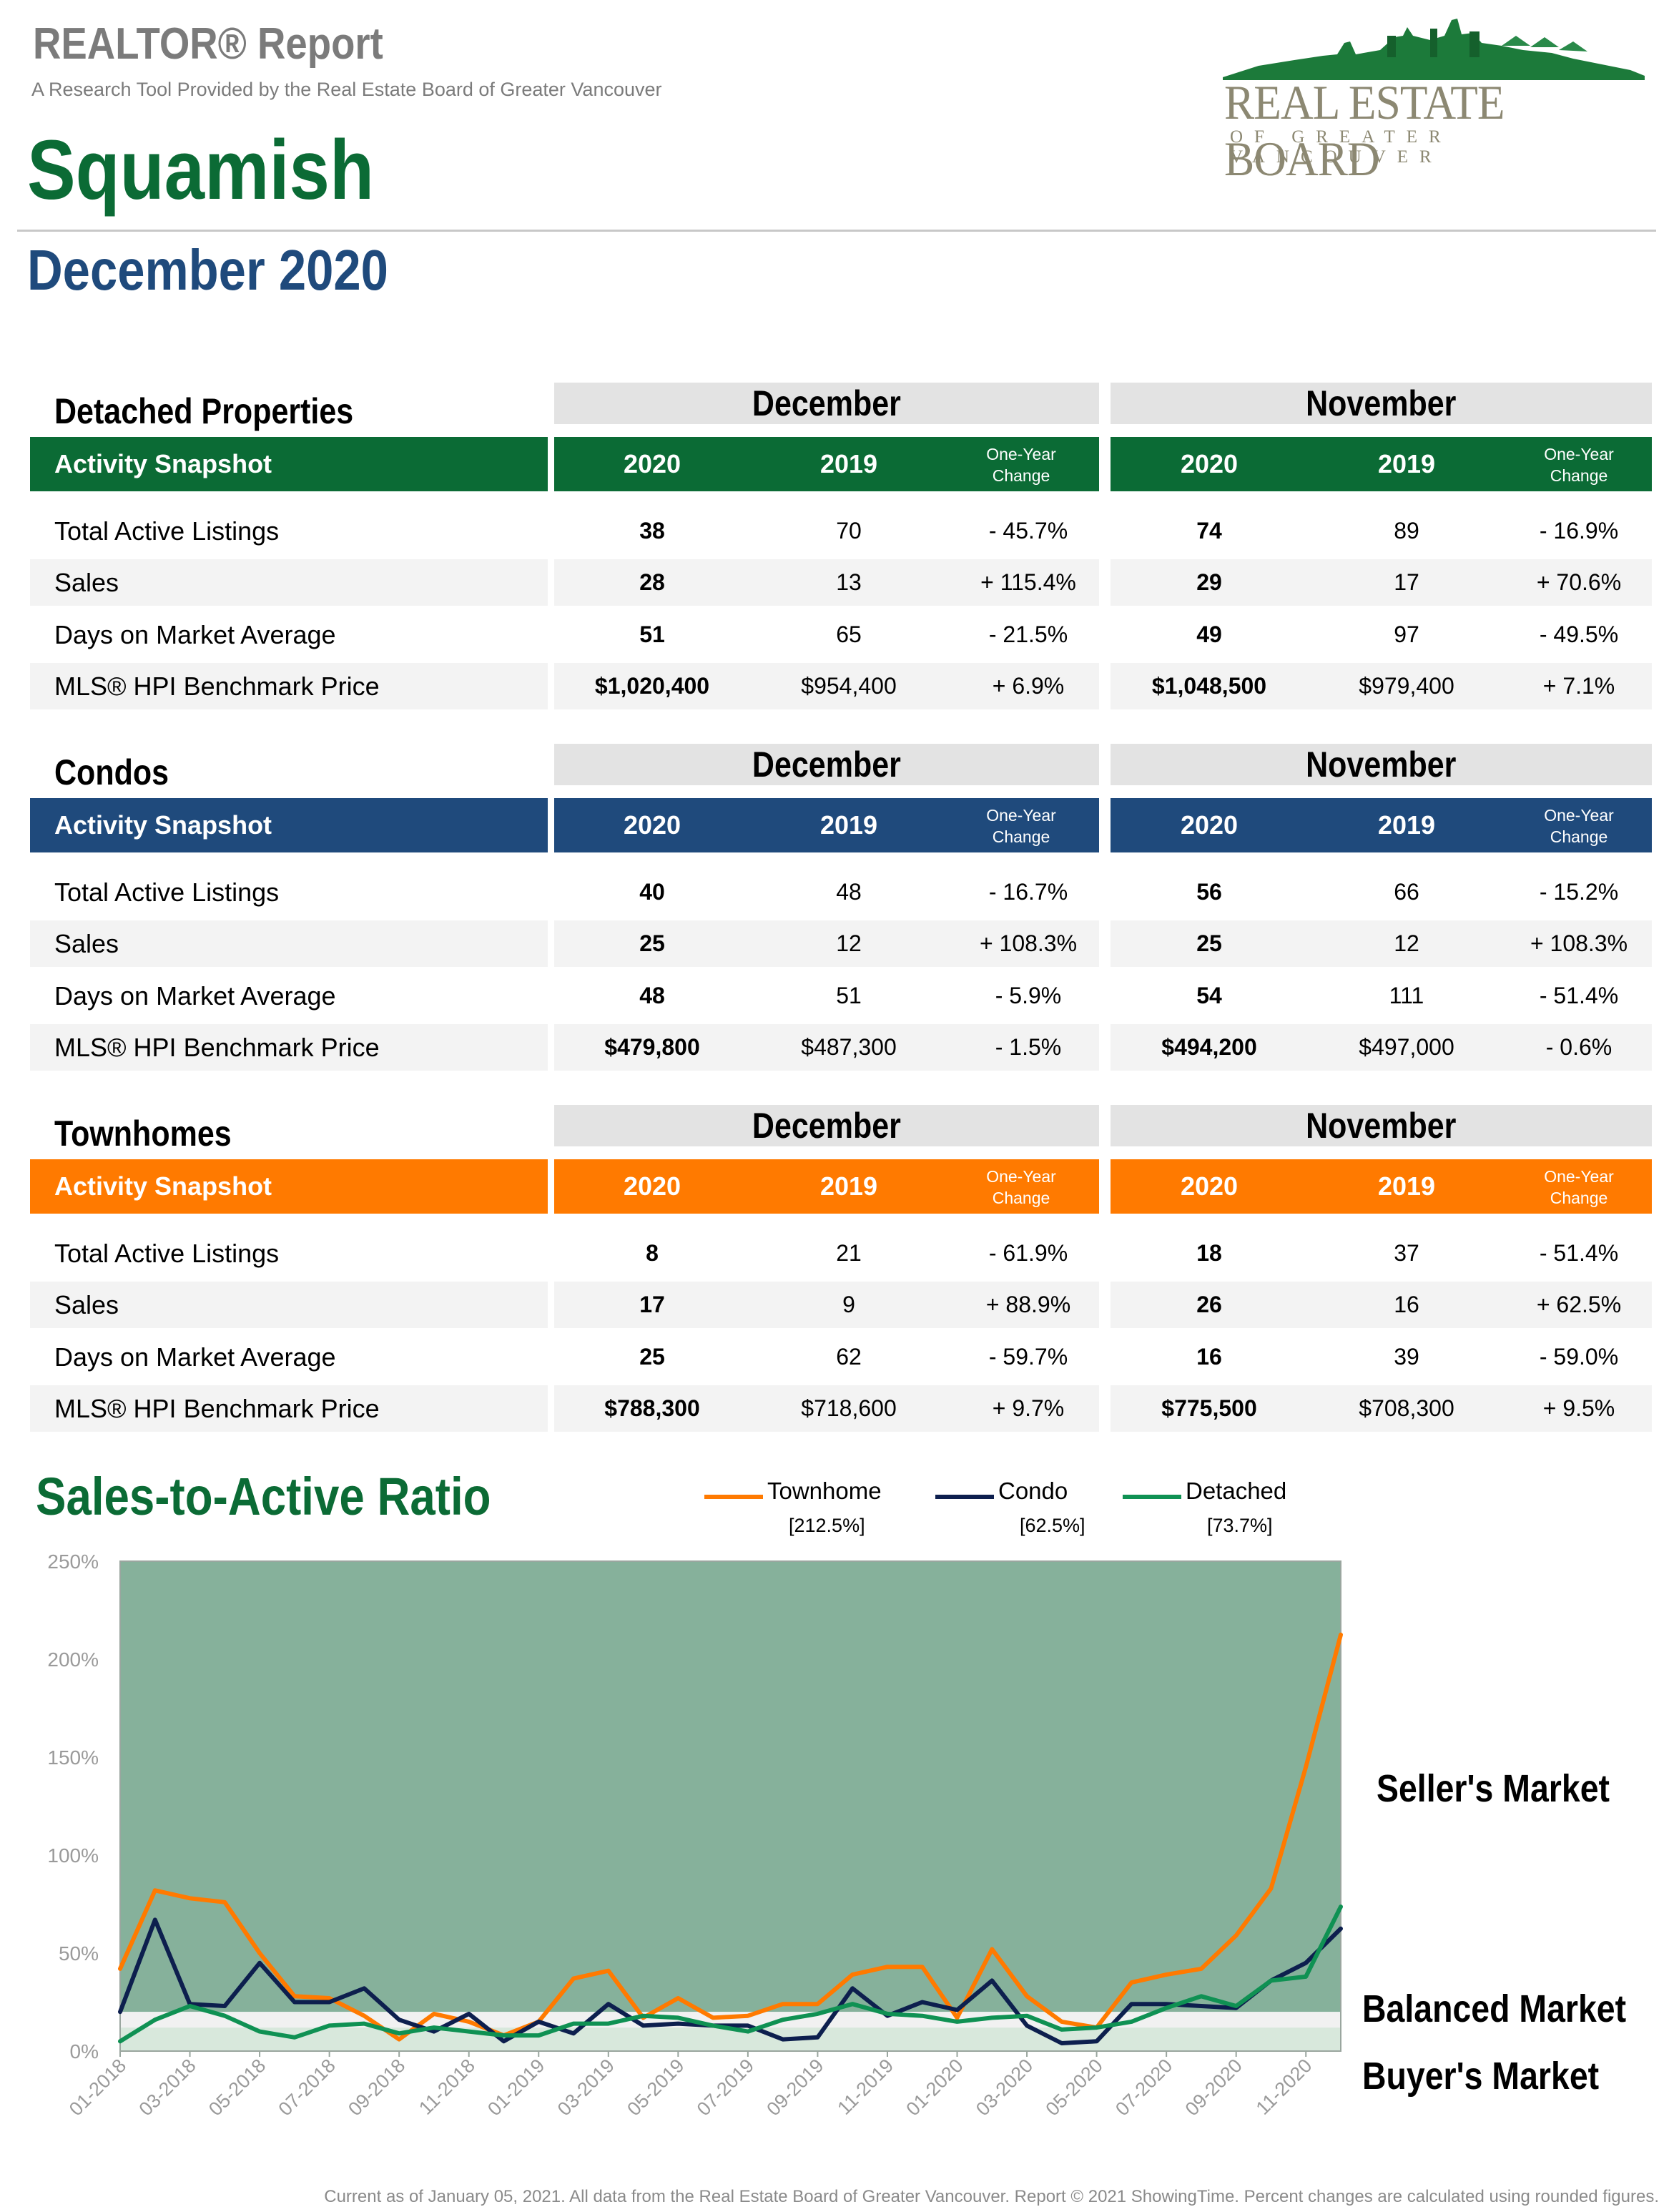  Describe the element at coordinates (652, 892) in the screenshot. I see `cell-dec-2020: 40` at that location.